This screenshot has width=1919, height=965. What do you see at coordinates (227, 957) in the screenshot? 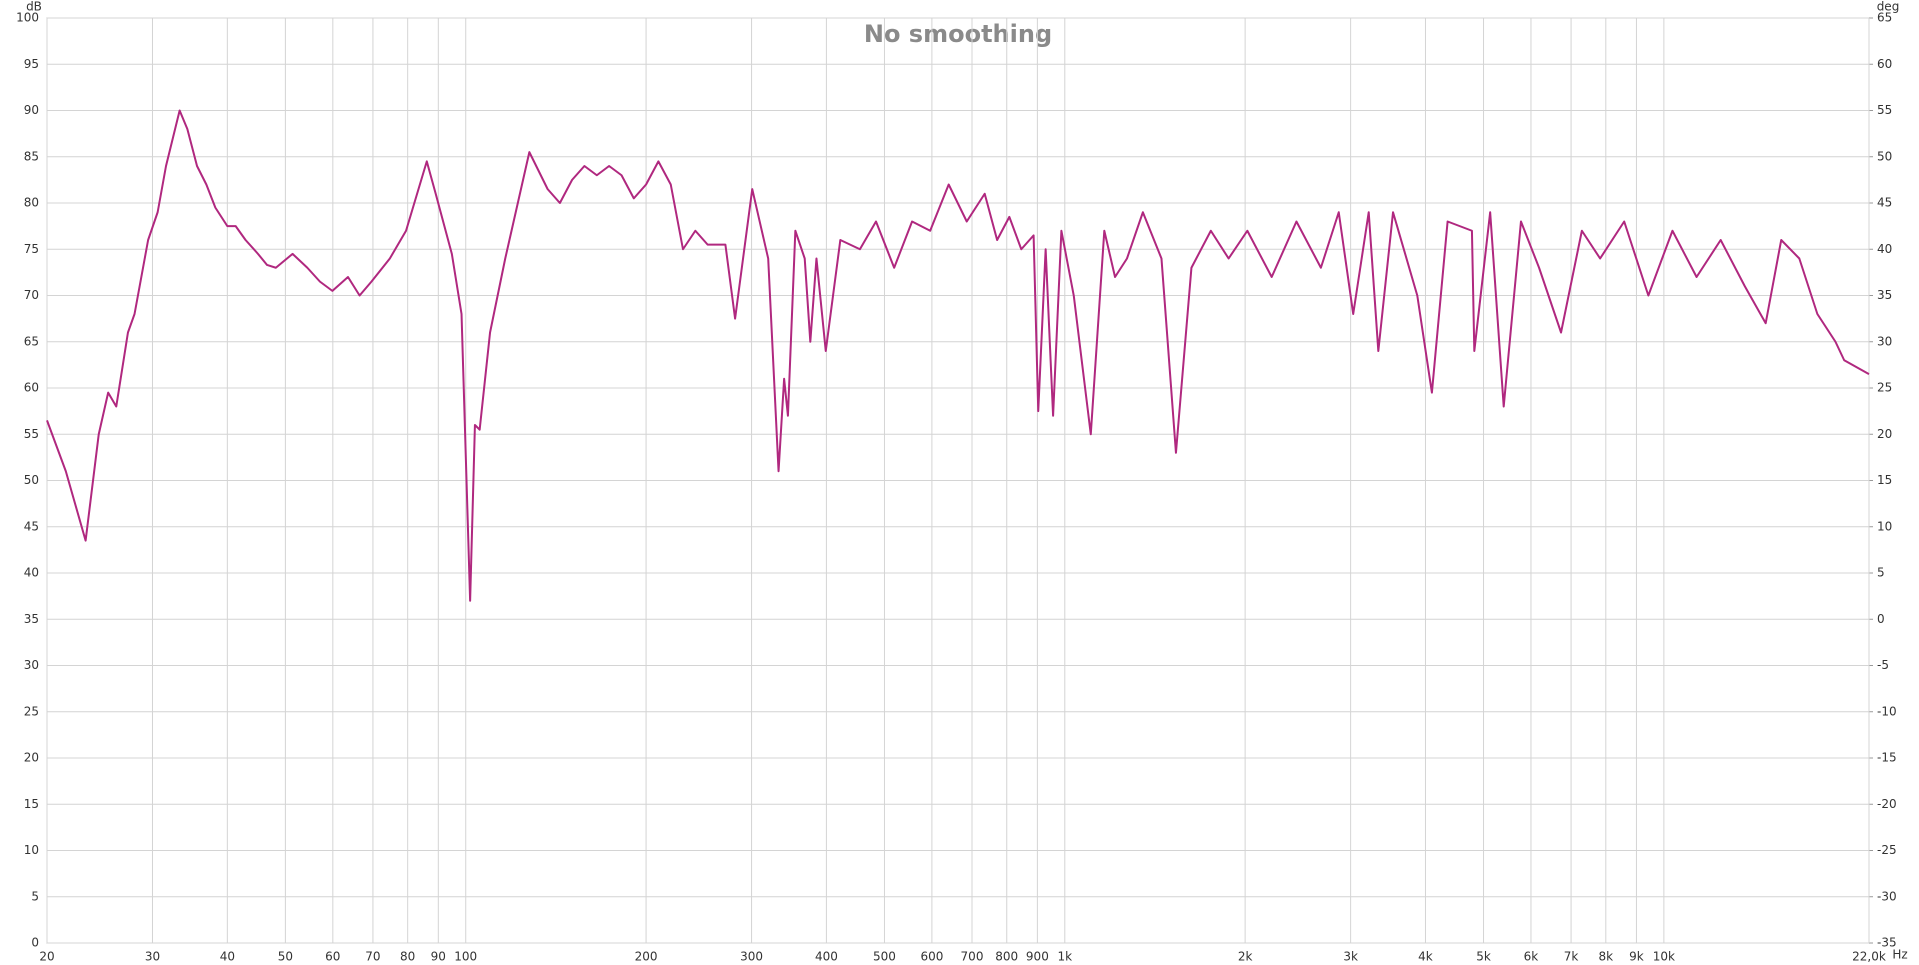
I see `x-tick-label: 40` at bounding box center [227, 957].